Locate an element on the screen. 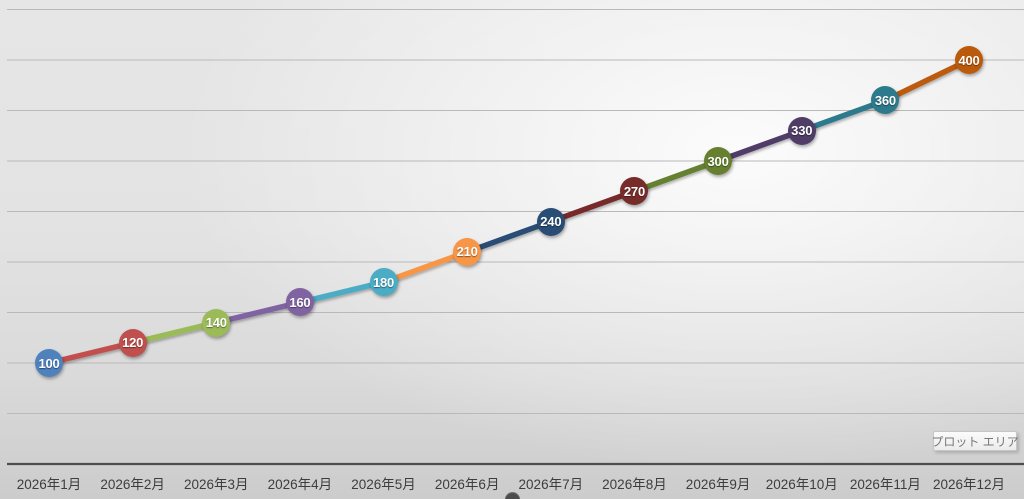 This screenshot has height=499, width=1024. data-point-marker: 160 is located at coordinates (299, 302).